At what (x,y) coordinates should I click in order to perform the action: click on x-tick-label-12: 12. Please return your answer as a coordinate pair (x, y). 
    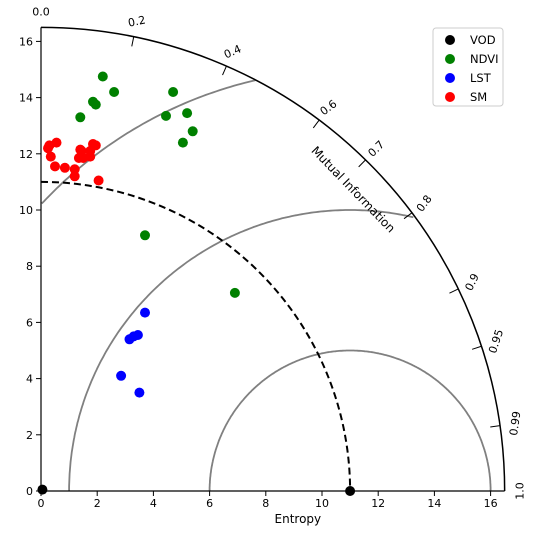
    Looking at the image, I should click on (378, 503).